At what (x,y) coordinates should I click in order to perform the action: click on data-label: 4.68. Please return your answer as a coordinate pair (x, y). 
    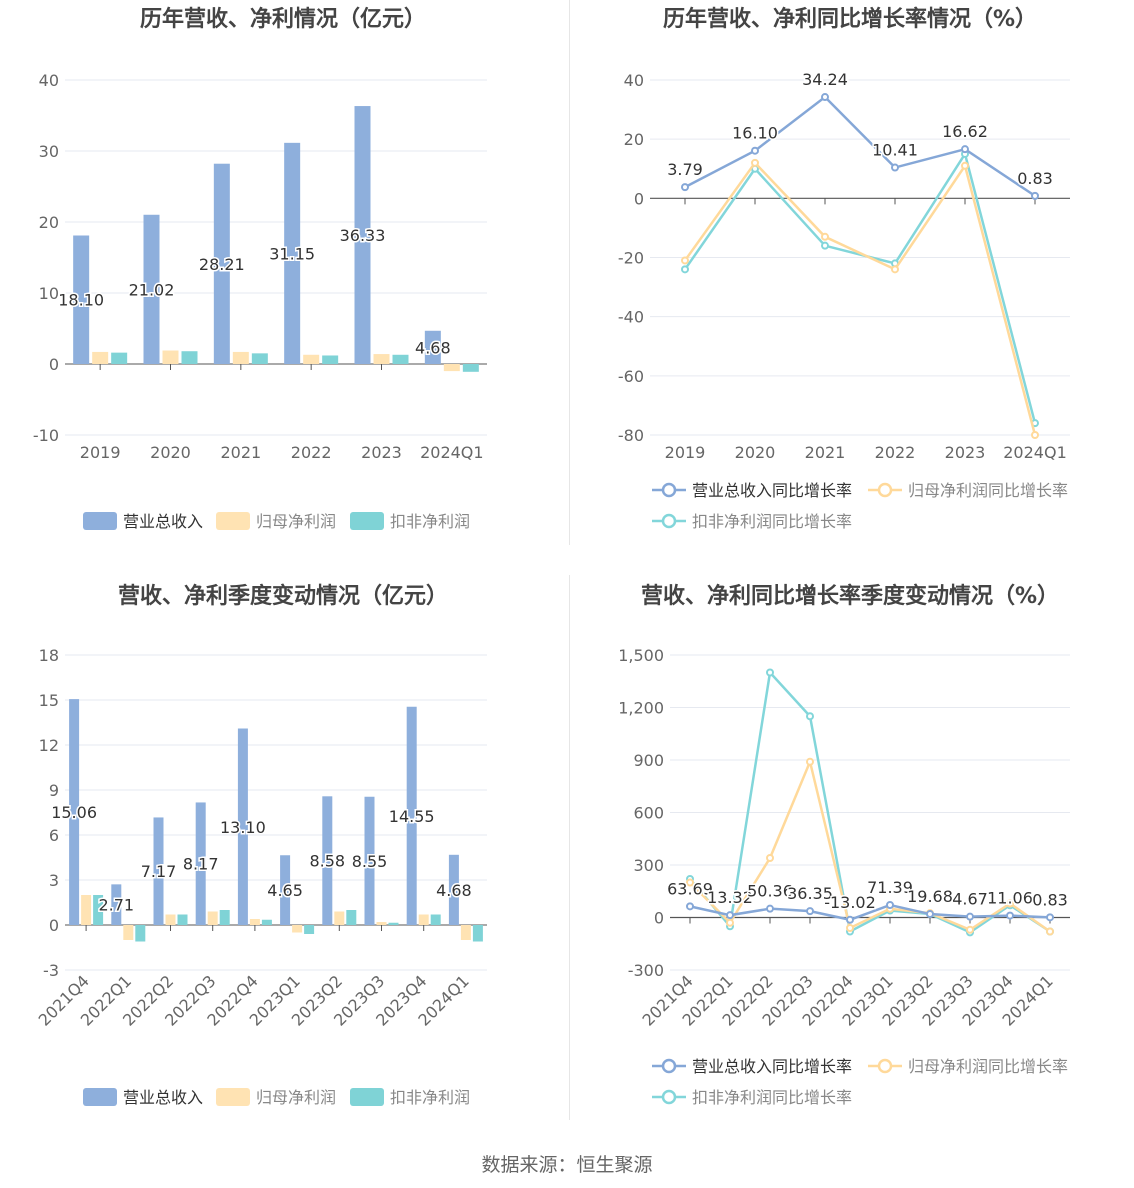
    Looking at the image, I should click on (433, 347).